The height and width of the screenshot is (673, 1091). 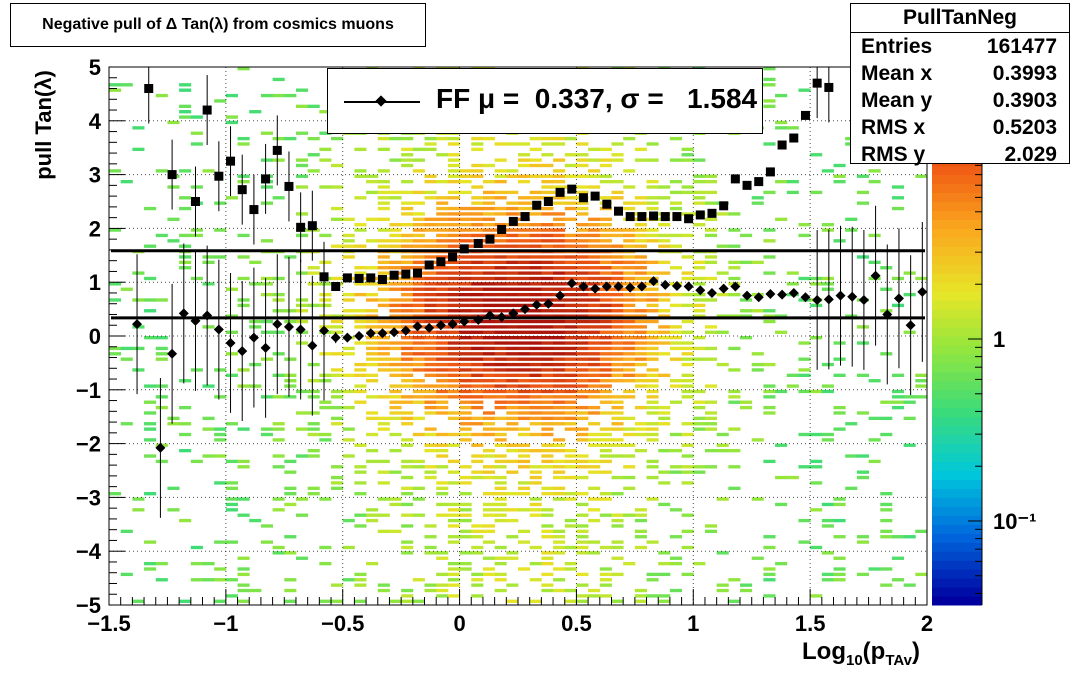 I want to click on stats-title: PullTanNeg, so click(x=960, y=18).